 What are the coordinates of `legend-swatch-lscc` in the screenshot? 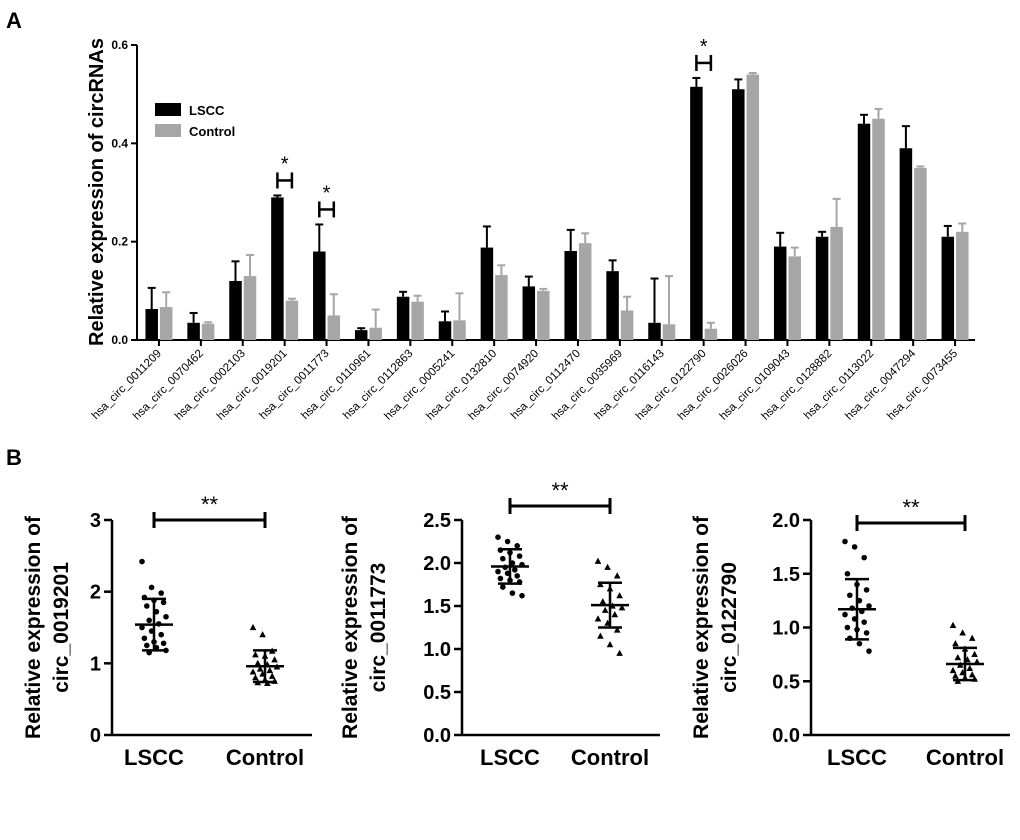 It's located at (168, 109).